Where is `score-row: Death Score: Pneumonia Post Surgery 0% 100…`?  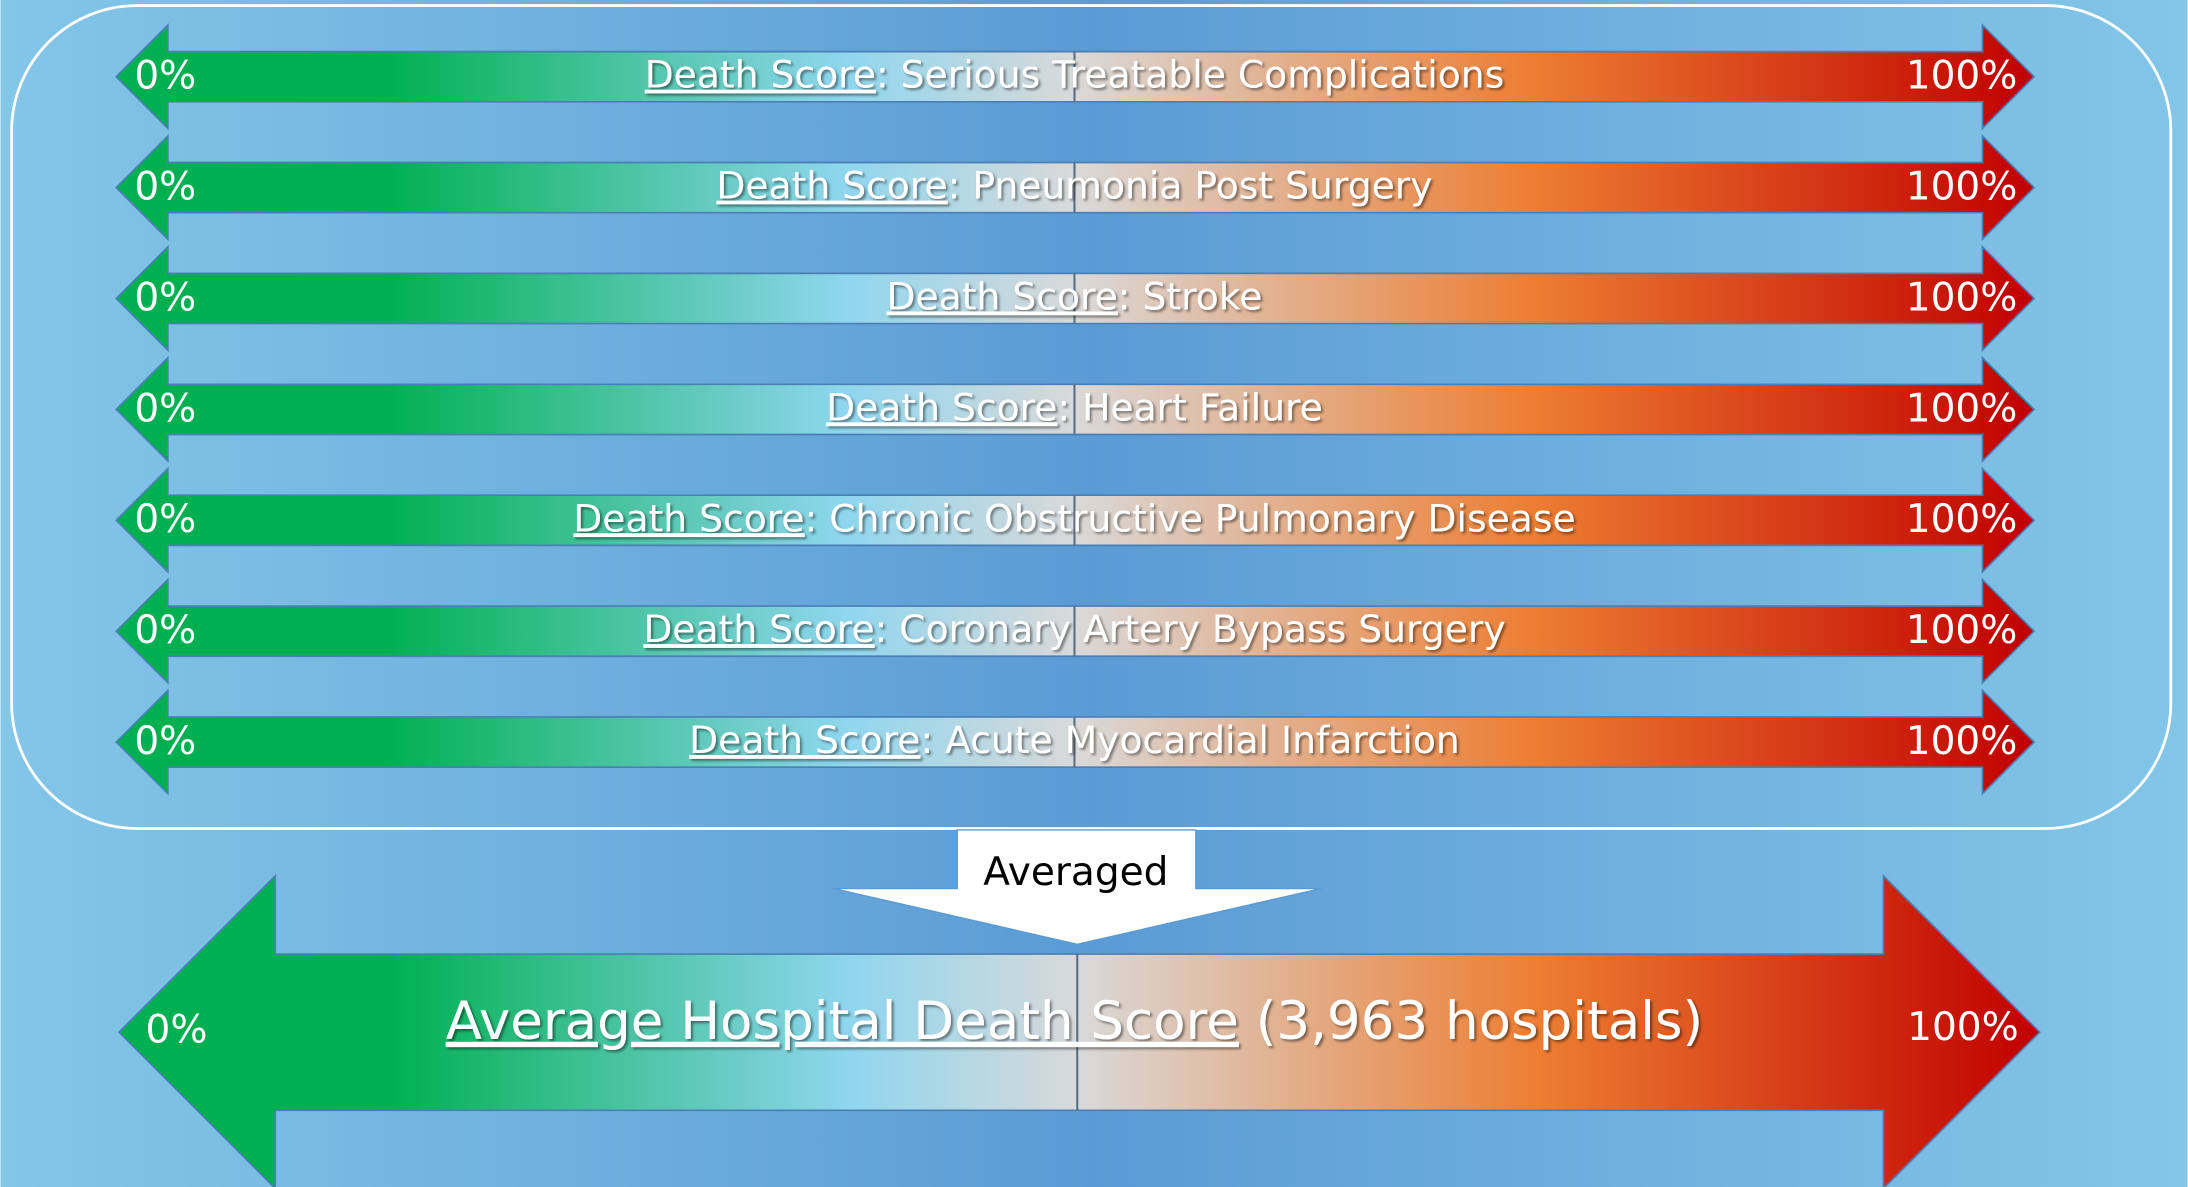
score-row: Death Score: Pneumonia Post Surgery 0% 100… is located at coordinates (1075, 187).